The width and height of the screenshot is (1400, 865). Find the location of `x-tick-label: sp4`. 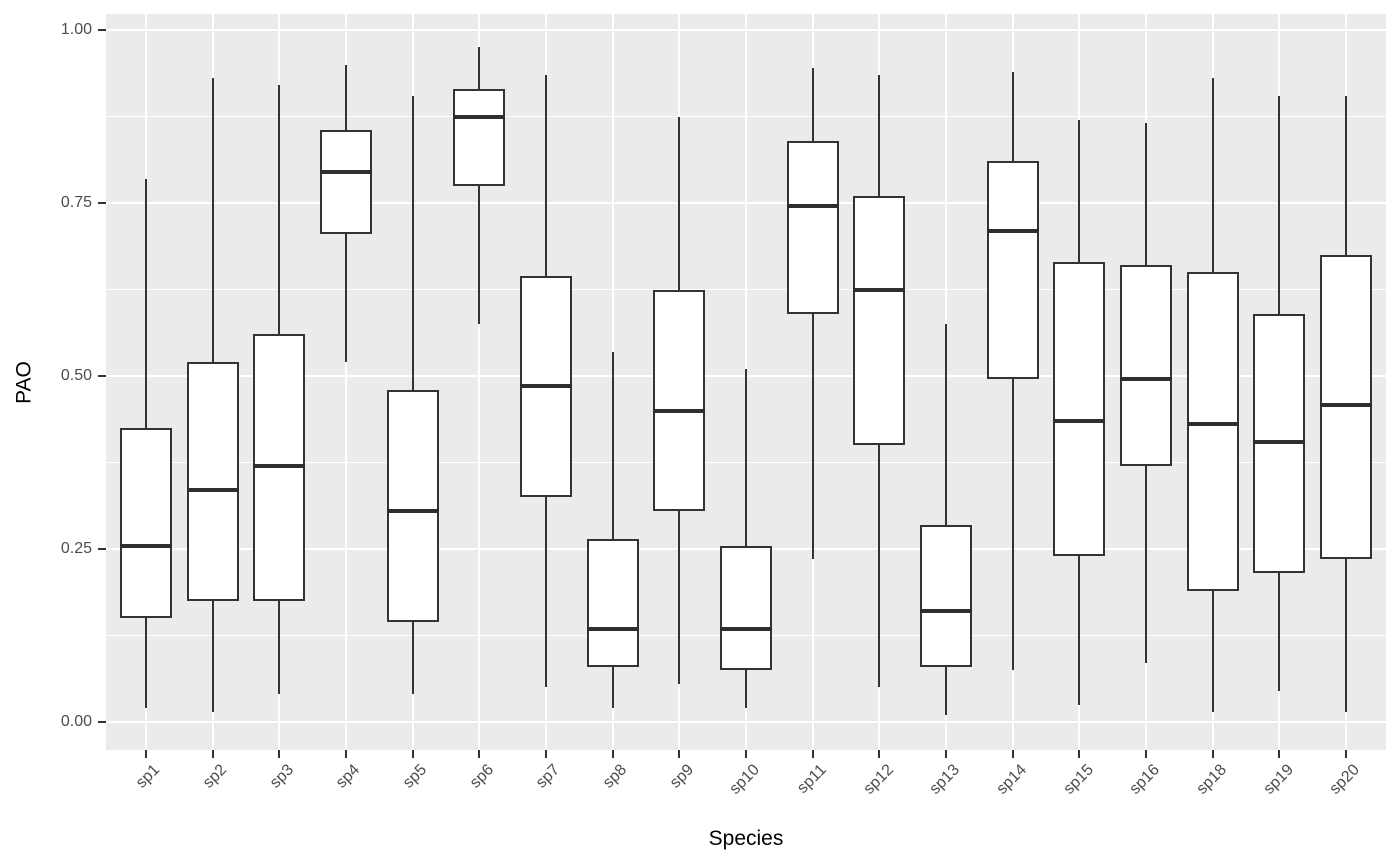

x-tick-label: sp4 is located at coordinates (348, 776).